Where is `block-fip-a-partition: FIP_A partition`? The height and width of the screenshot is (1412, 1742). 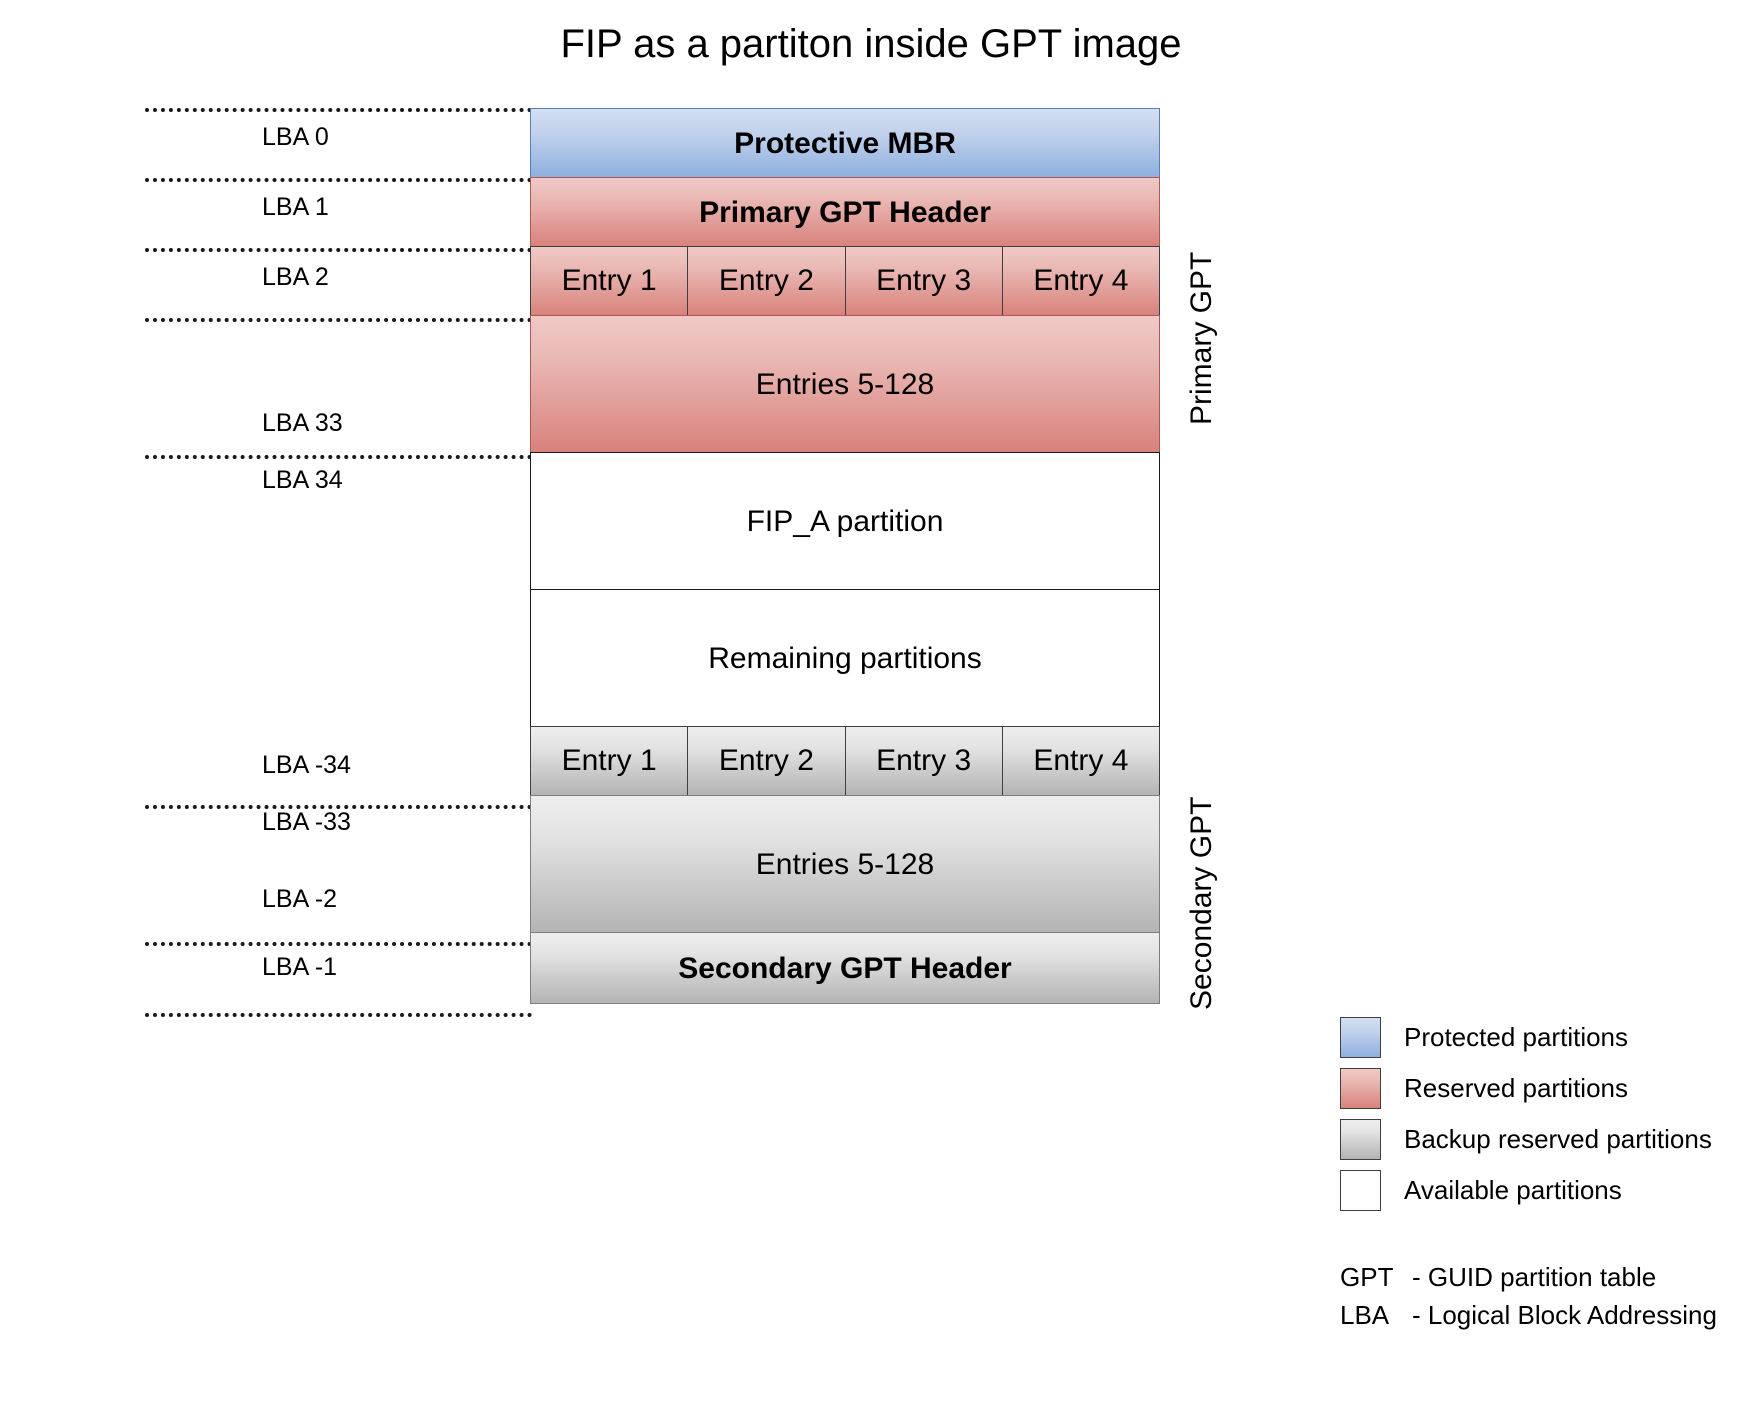
block-fip-a-partition: FIP_A partition is located at coordinates (845, 521).